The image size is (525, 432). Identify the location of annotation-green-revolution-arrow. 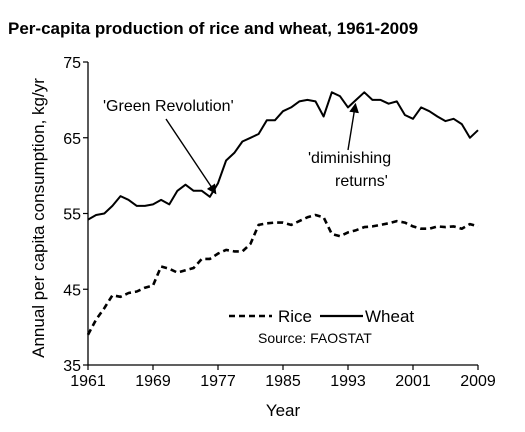
(191, 156).